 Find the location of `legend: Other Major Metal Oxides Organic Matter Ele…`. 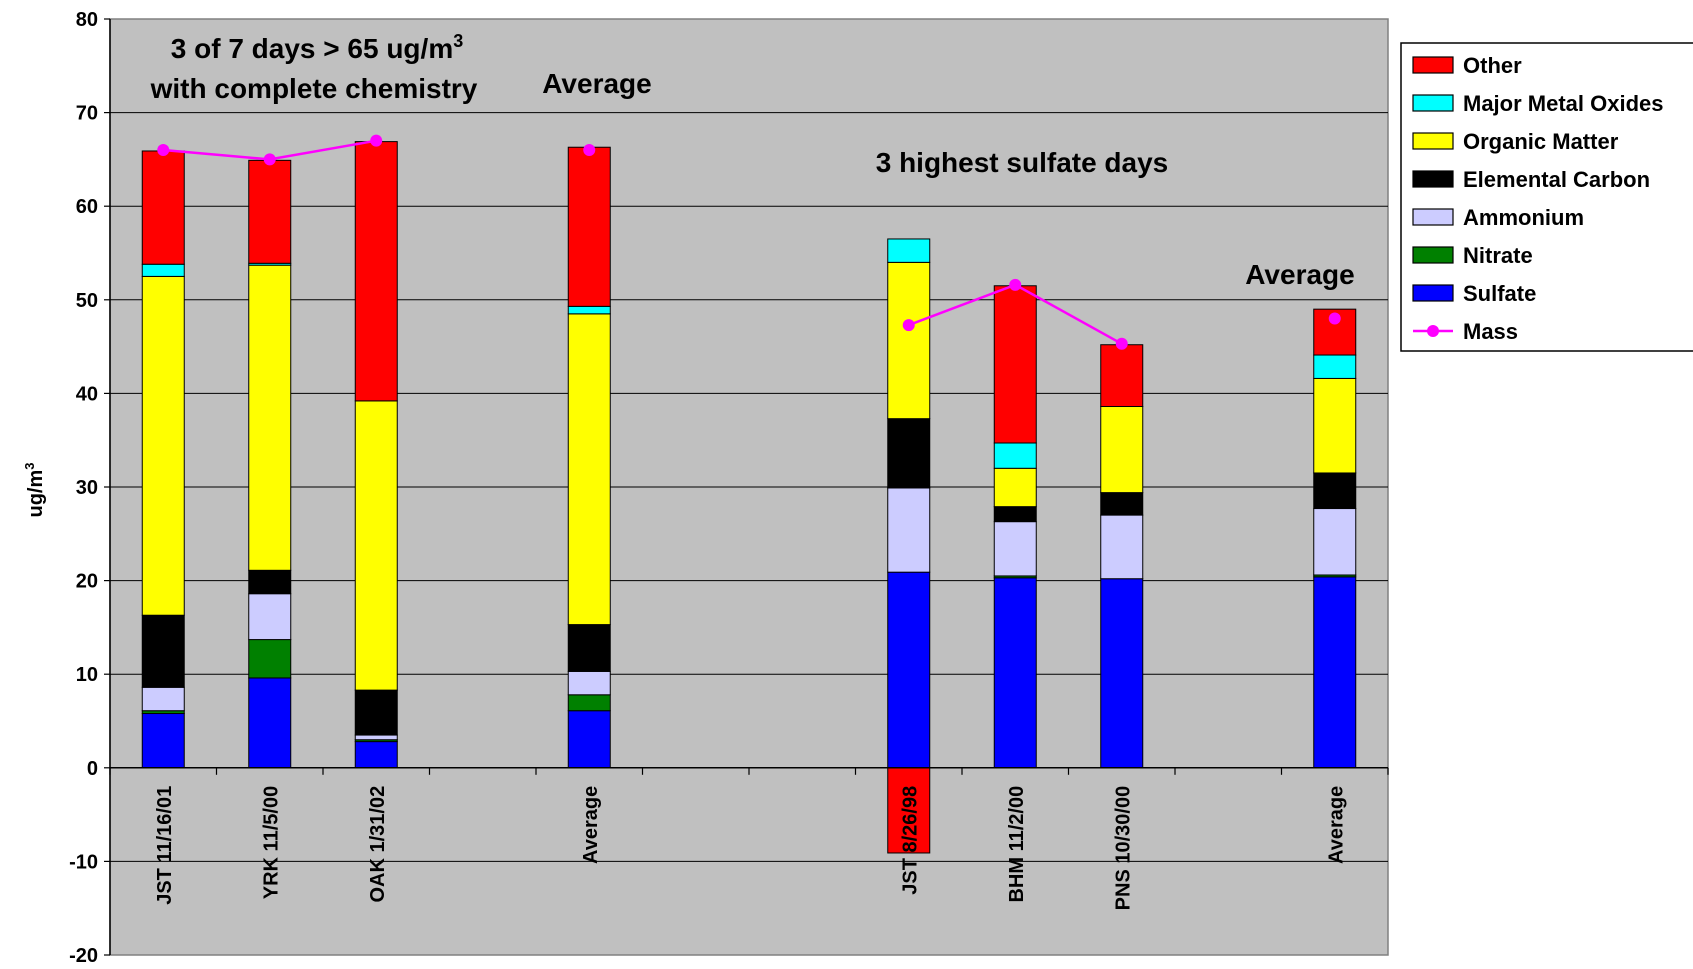

legend: Other Major Metal Oxides Organic Matter Ele… is located at coordinates (1546, 197).